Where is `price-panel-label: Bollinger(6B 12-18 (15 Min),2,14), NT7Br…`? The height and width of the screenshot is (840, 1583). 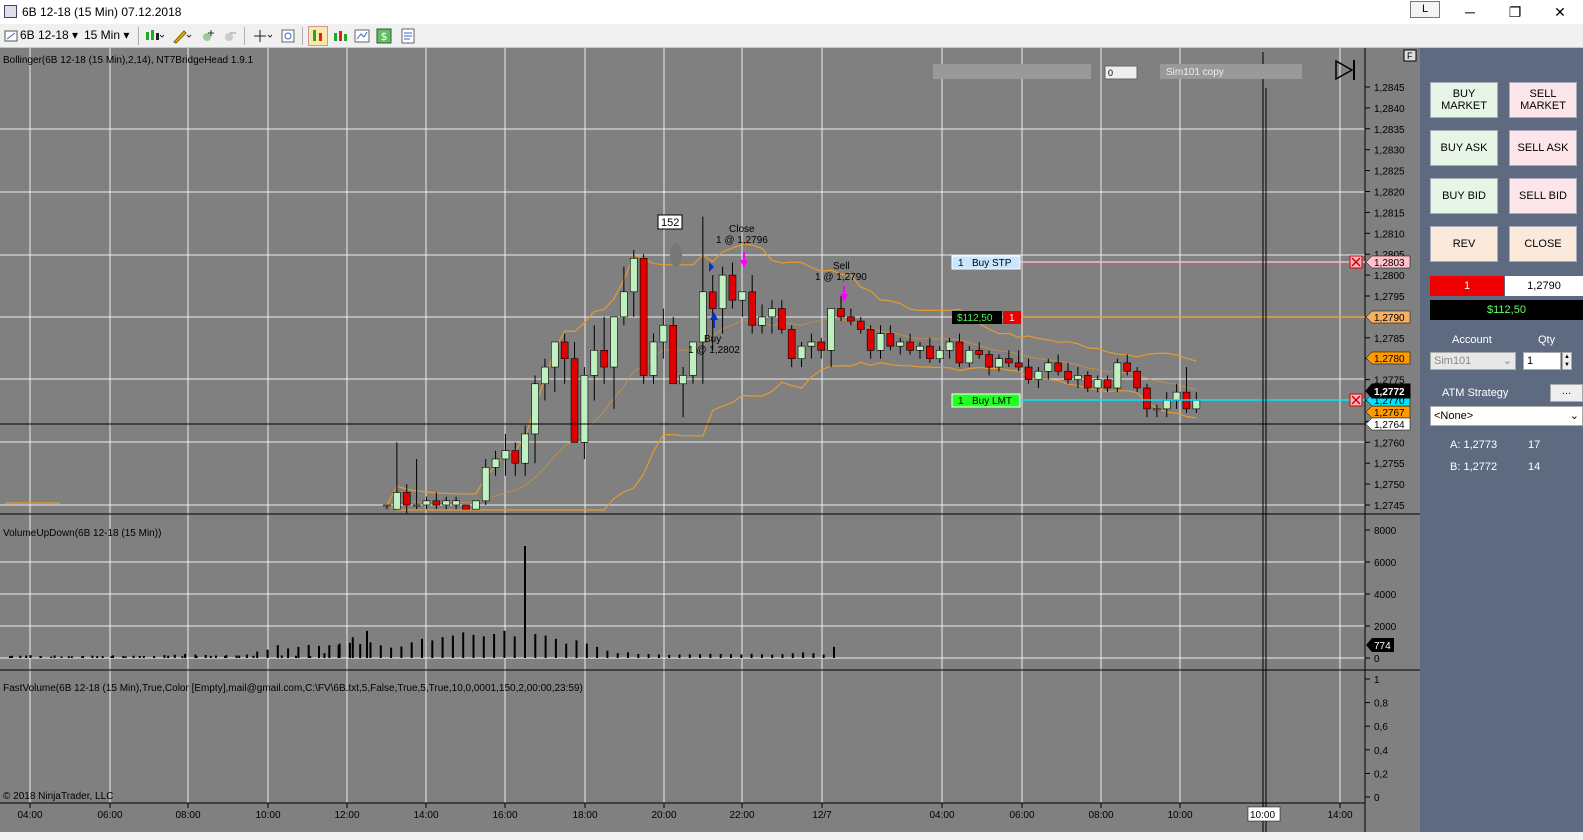
price-panel-label: Bollinger(6B 12-18 (15 Min),2,14), NT7Br… is located at coordinates (128, 60).